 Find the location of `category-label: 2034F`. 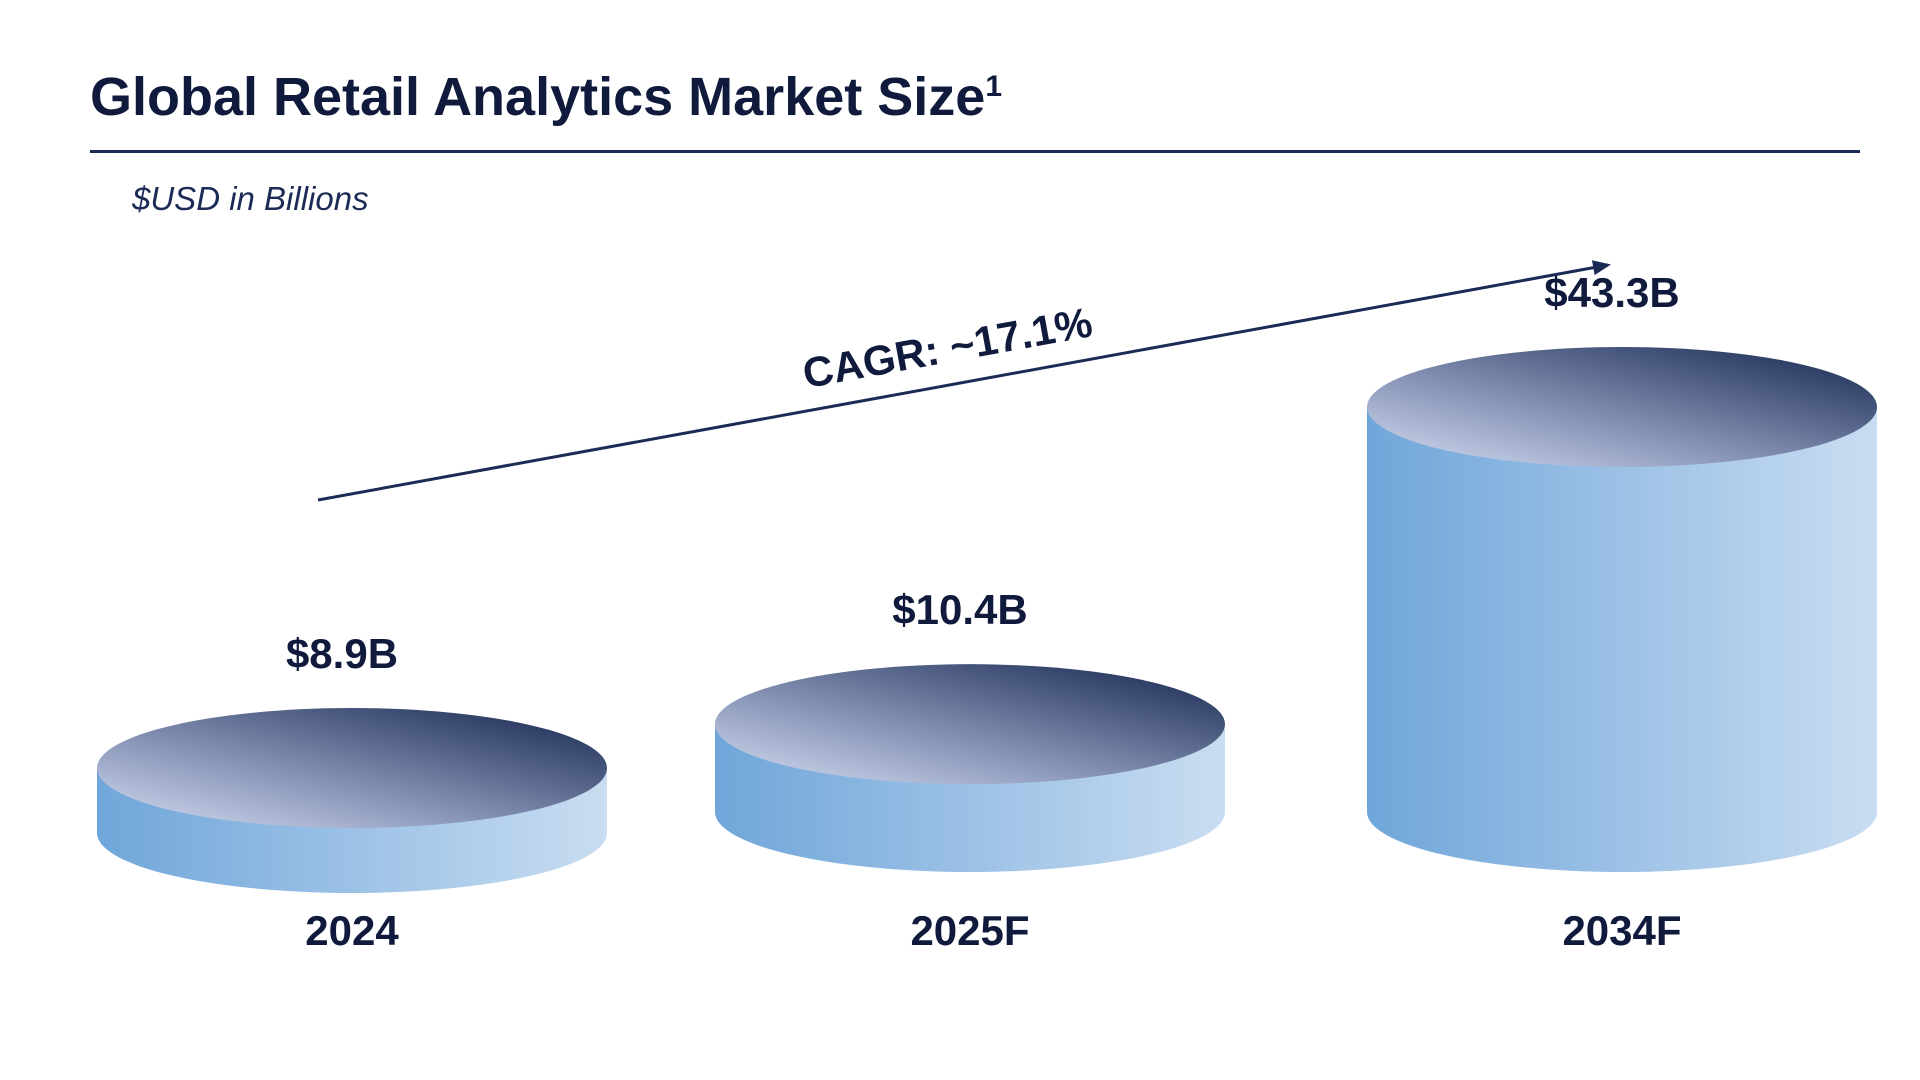

category-label: 2034F is located at coordinates (1621, 930).